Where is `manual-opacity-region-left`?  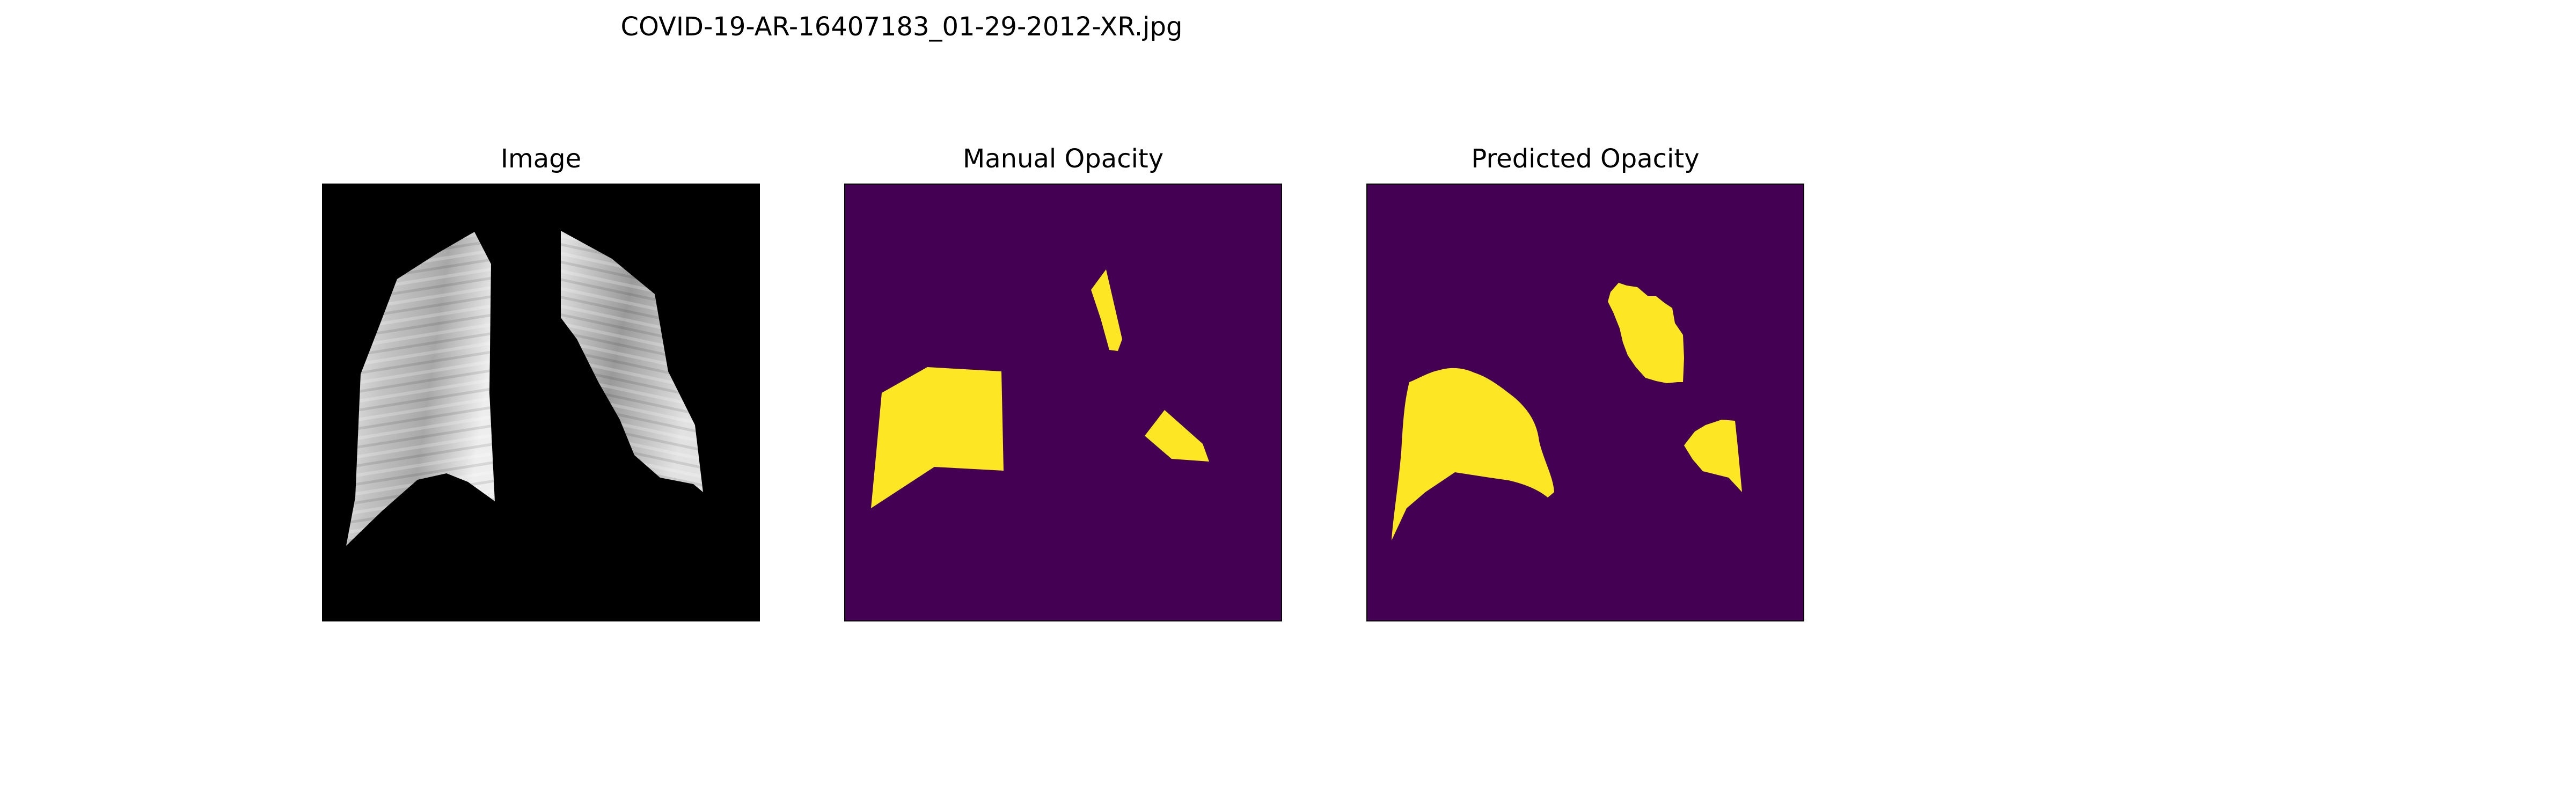 manual-opacity-region-left is located at coordinates (937, 437).